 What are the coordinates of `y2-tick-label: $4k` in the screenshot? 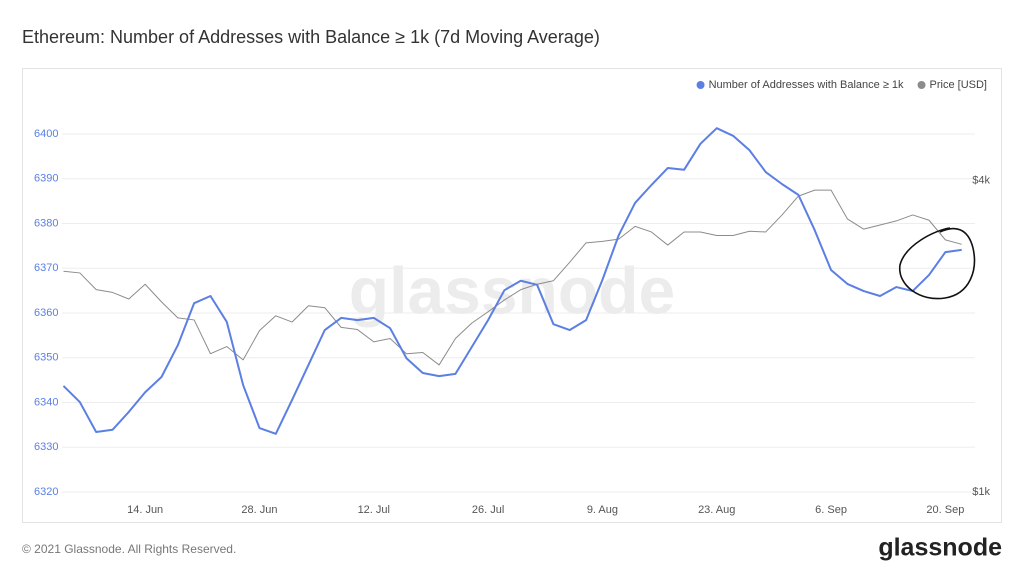 It's located at (981, 180).